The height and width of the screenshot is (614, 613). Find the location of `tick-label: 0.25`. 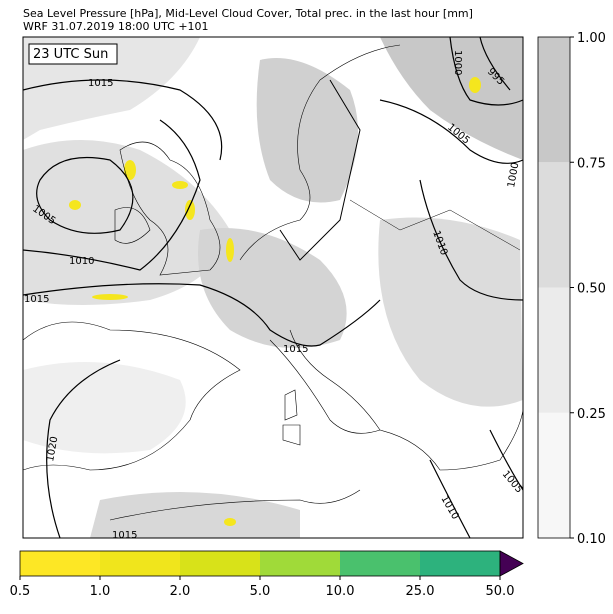

tick-label: 0.25 is located at coordinates (591, 414).